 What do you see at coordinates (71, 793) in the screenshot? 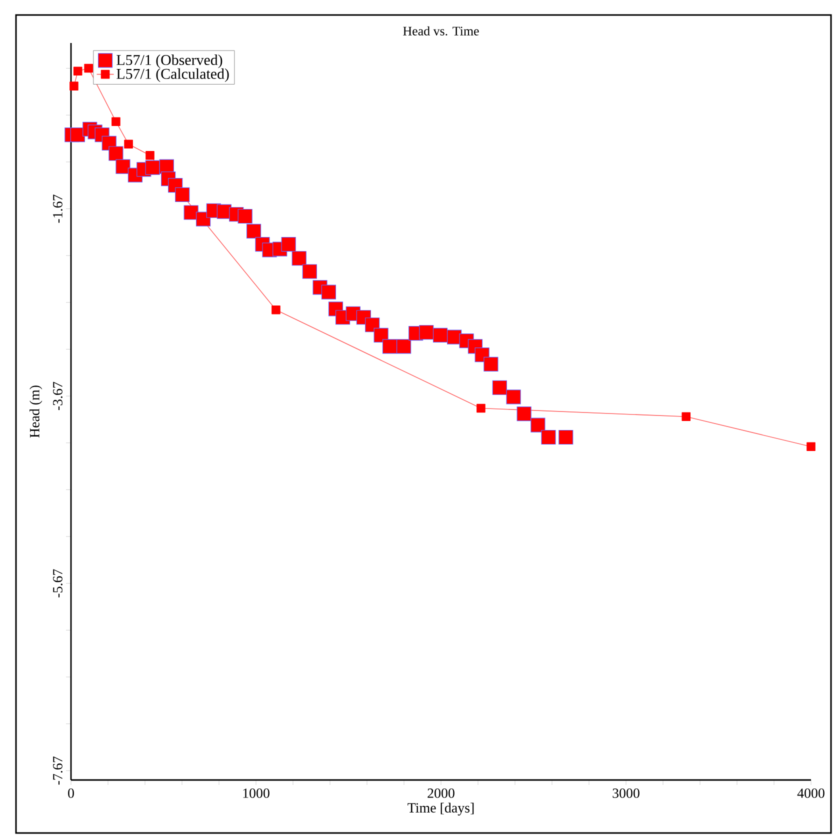
I see `x-tick-label: 0` at bounding box center [71, 793].